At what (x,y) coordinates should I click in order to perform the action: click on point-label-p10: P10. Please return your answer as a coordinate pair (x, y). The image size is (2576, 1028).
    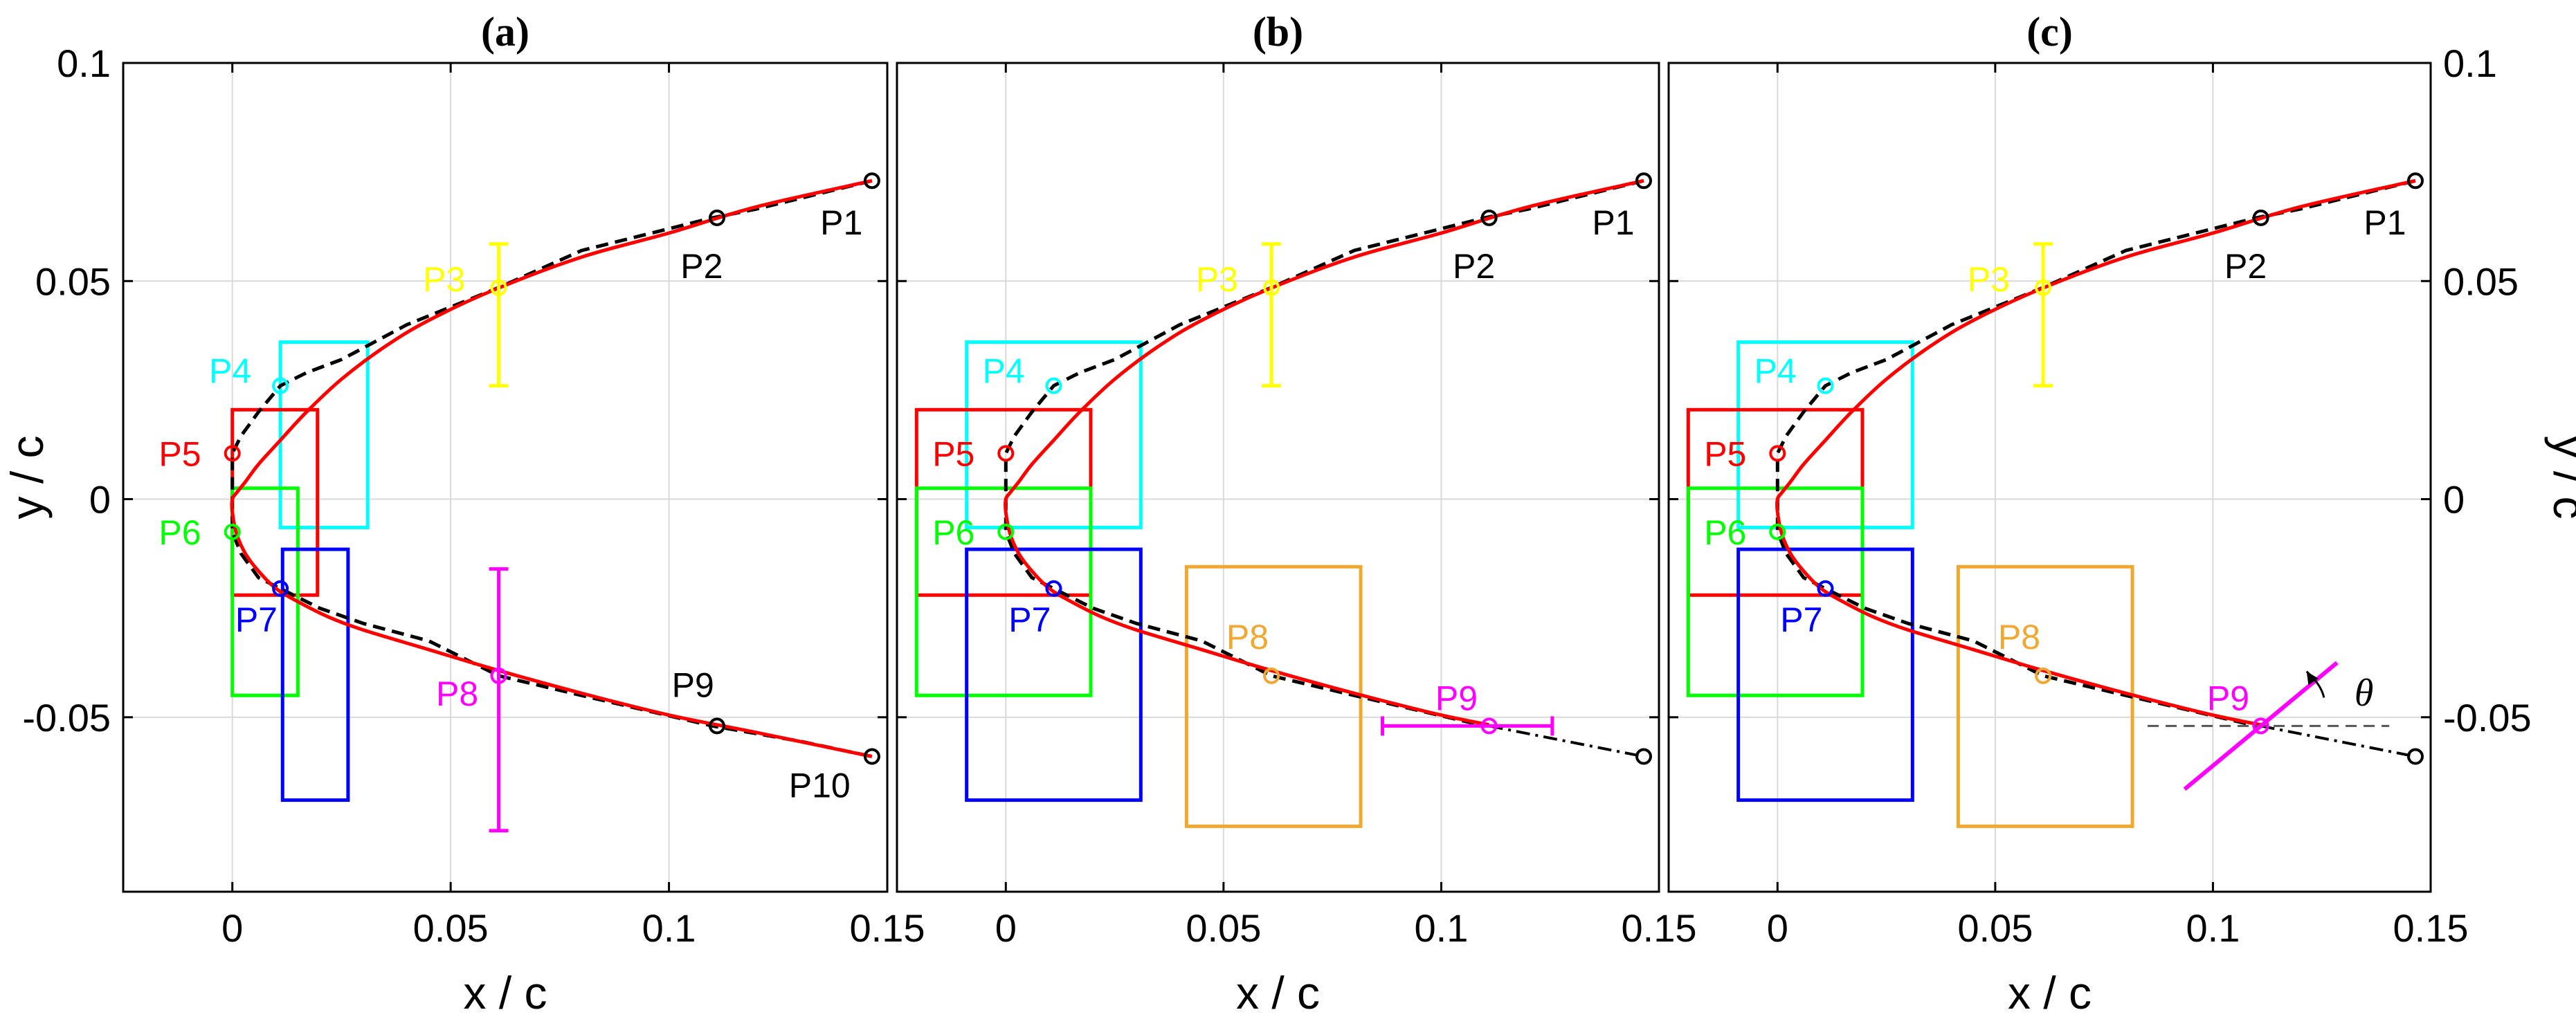
    Looking at the image, I should click on (820, 786).